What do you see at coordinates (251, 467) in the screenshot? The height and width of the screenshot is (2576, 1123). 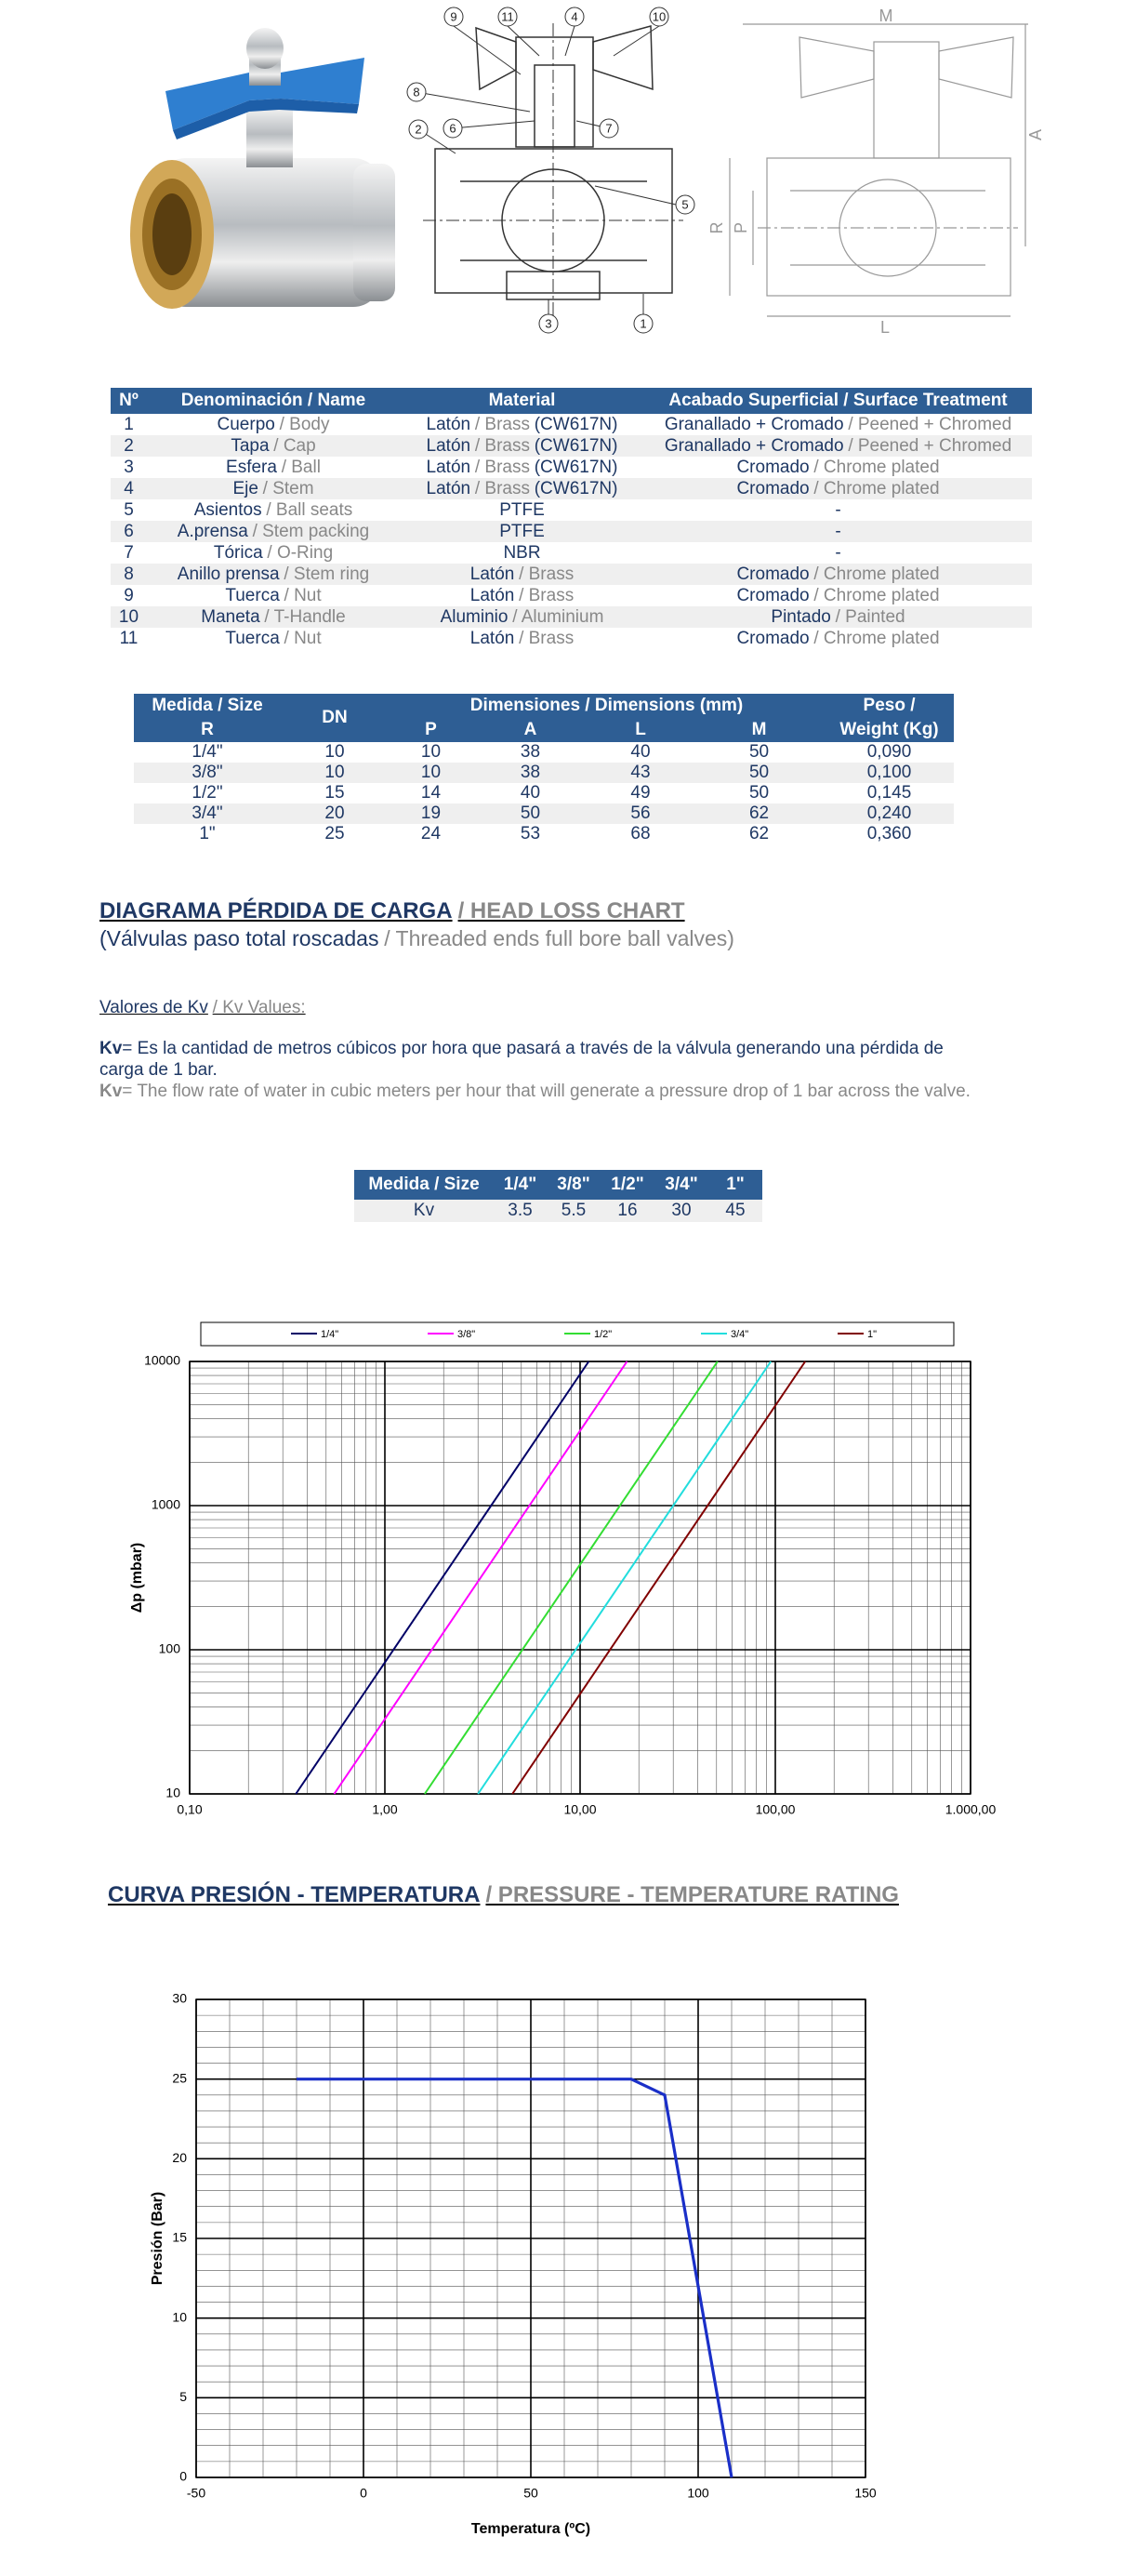 I see `cell-text: Esfera` at bounding box center [251, 467].